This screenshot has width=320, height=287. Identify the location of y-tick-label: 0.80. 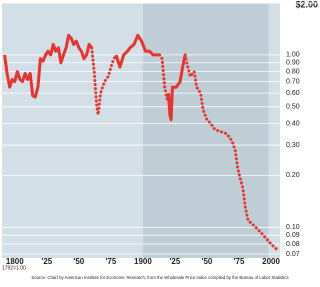
(293, 71).